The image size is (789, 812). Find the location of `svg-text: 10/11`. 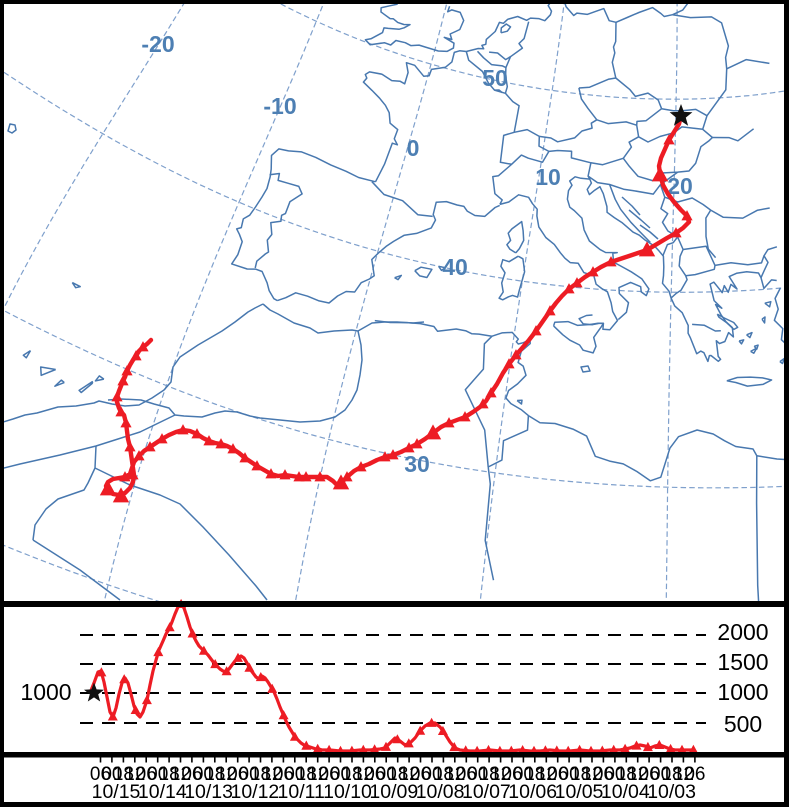

svg-text: 10/11 is located at coordinates (301, 792).